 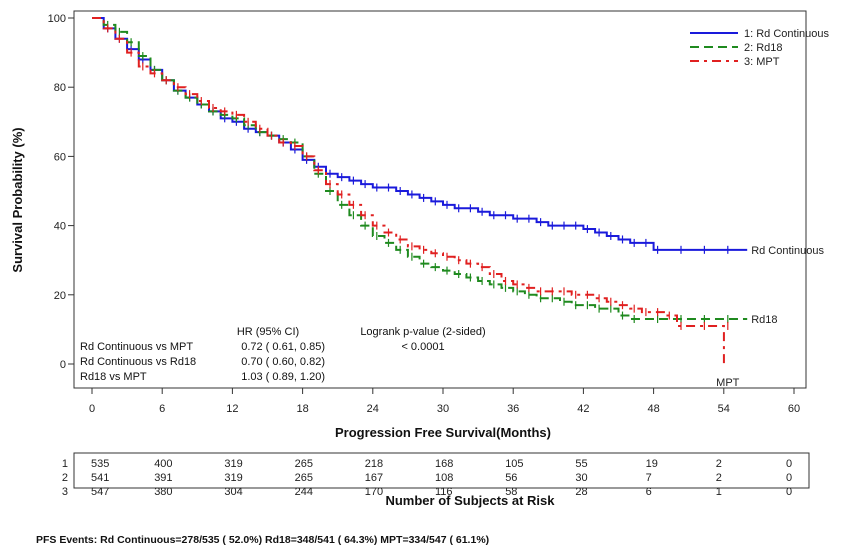 What do you see at coordinates (61, 192) in the screenshot?
I see `y-axis: 0 20 40 60 80 100` at bounding box center [61, 192].